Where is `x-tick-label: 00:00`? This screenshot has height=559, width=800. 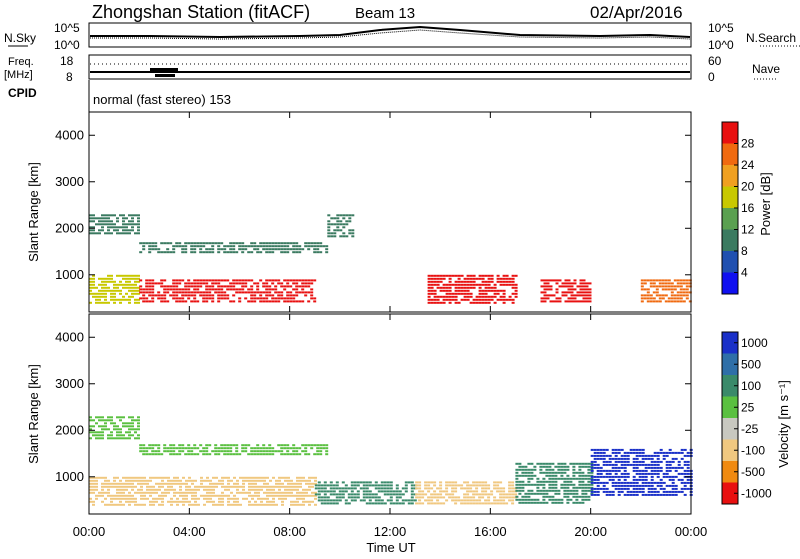
x-tick-label: 00:00 is located at coordinates (89, 531).